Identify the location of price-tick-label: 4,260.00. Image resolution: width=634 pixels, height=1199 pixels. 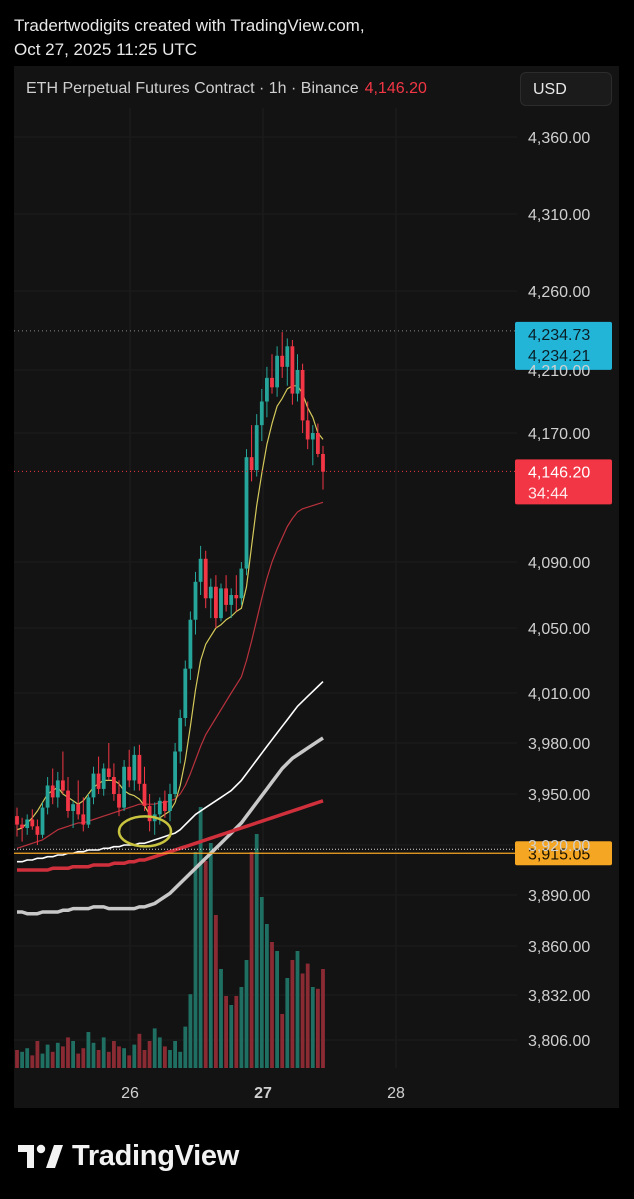
(559, 292).